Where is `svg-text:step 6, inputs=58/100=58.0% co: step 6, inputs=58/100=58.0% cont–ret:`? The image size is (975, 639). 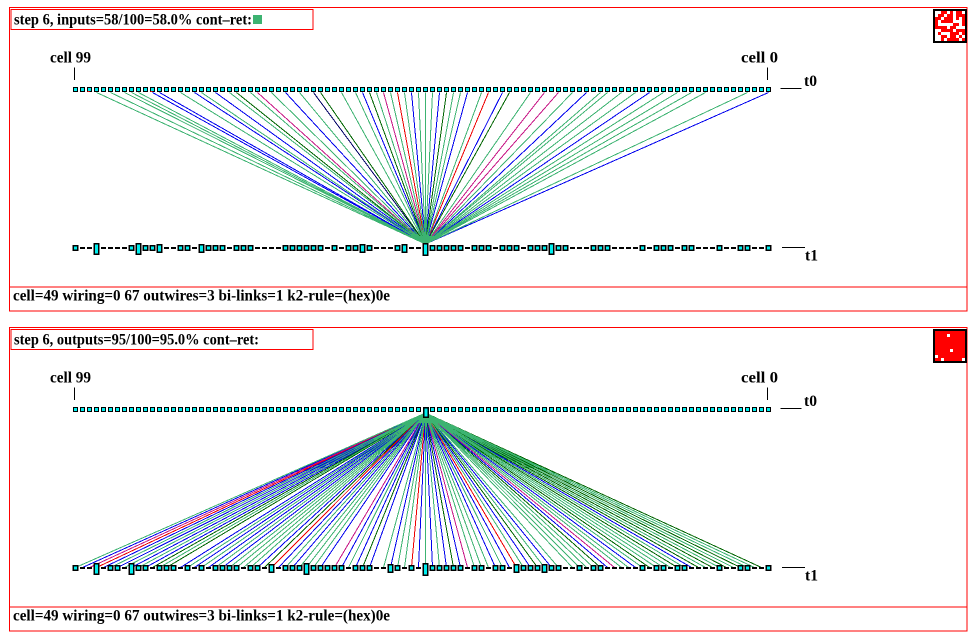 svg-text:step 6, inputs=58/100=58.0% co: step 6, inputs=58/100=58.0% cont–ret: is located at coordinates (133, 19).